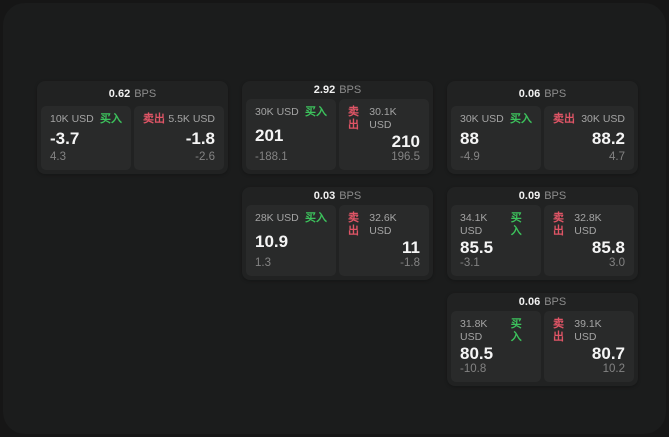  What do you see at coordinates (474, 224) in the screenshot?
I see `buy-amount: 34.1K USD` at bounding box center [474, 224].